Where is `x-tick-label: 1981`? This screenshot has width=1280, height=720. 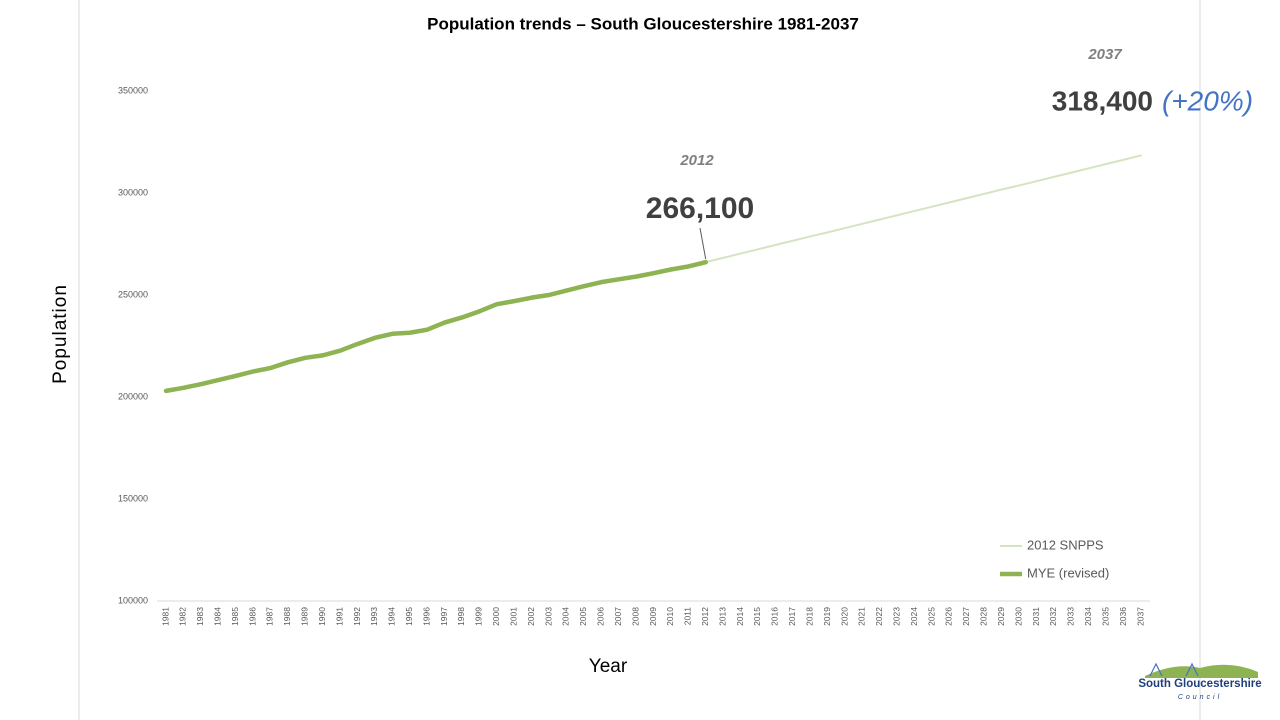 x-tick-label: 1981 is located at coordinates (165, 616).